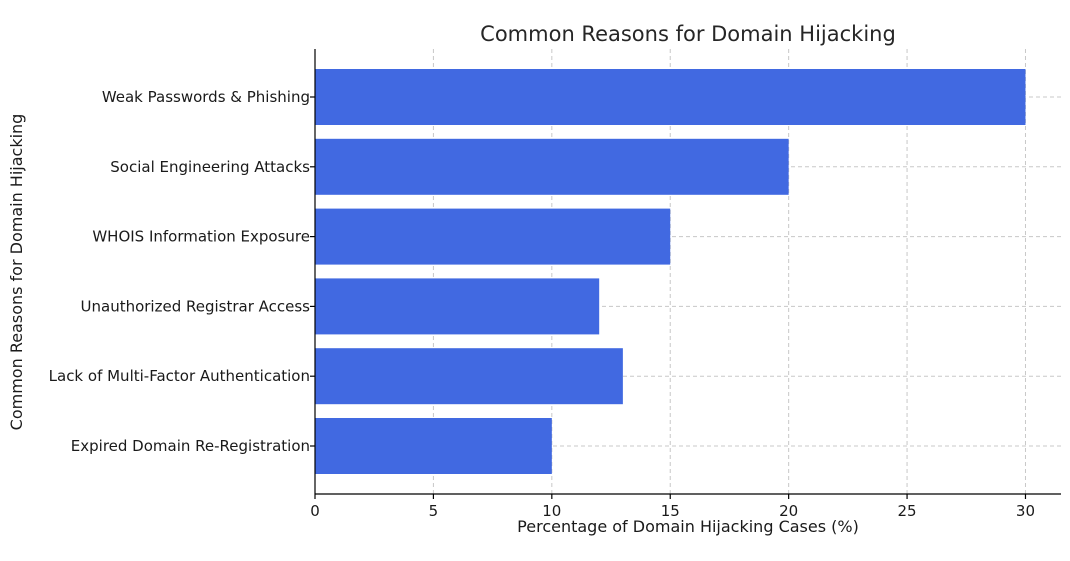 This screenshot has width=1070, height=561. Describe the element at coordinates (210, 167) in the screenshot. I see `y-tick-label: Social Engineering Attacks` at that location.